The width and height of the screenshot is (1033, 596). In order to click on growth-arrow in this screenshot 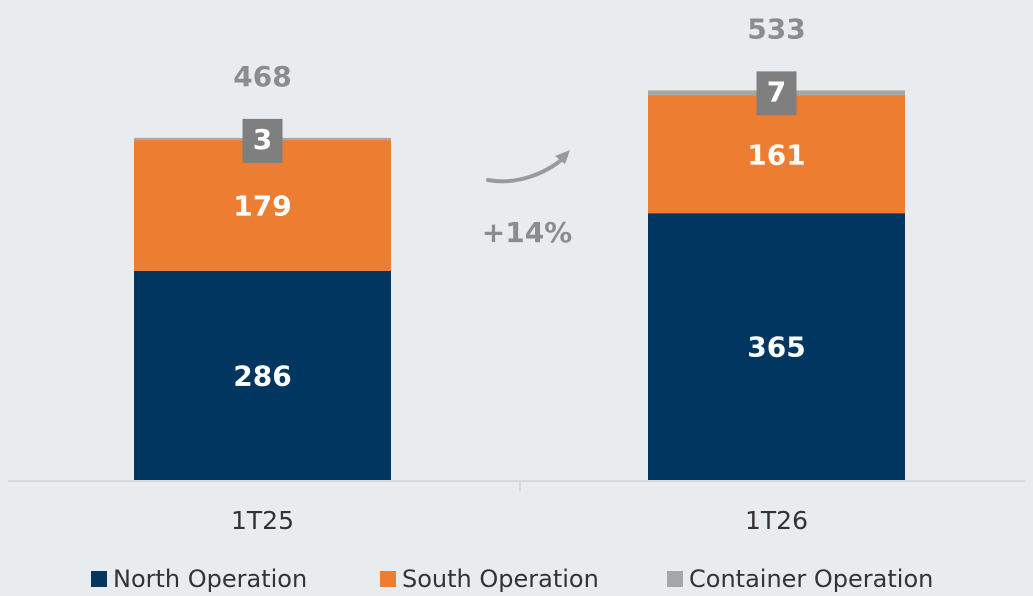, I will do `click(527, 169)`.